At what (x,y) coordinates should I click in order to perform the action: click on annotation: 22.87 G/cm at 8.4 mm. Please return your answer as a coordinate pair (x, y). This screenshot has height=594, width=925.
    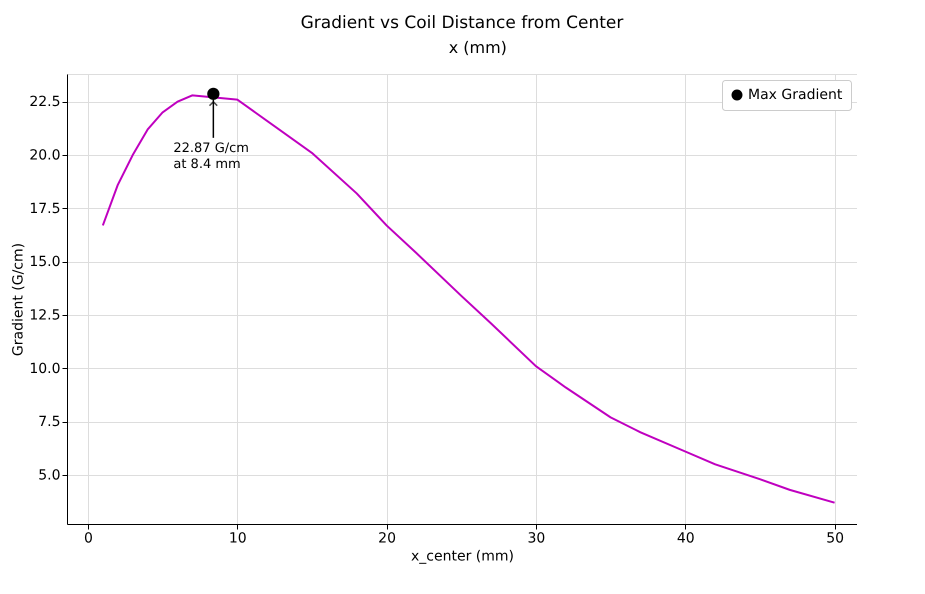
    Looking at the image, I should click on (211, 156).